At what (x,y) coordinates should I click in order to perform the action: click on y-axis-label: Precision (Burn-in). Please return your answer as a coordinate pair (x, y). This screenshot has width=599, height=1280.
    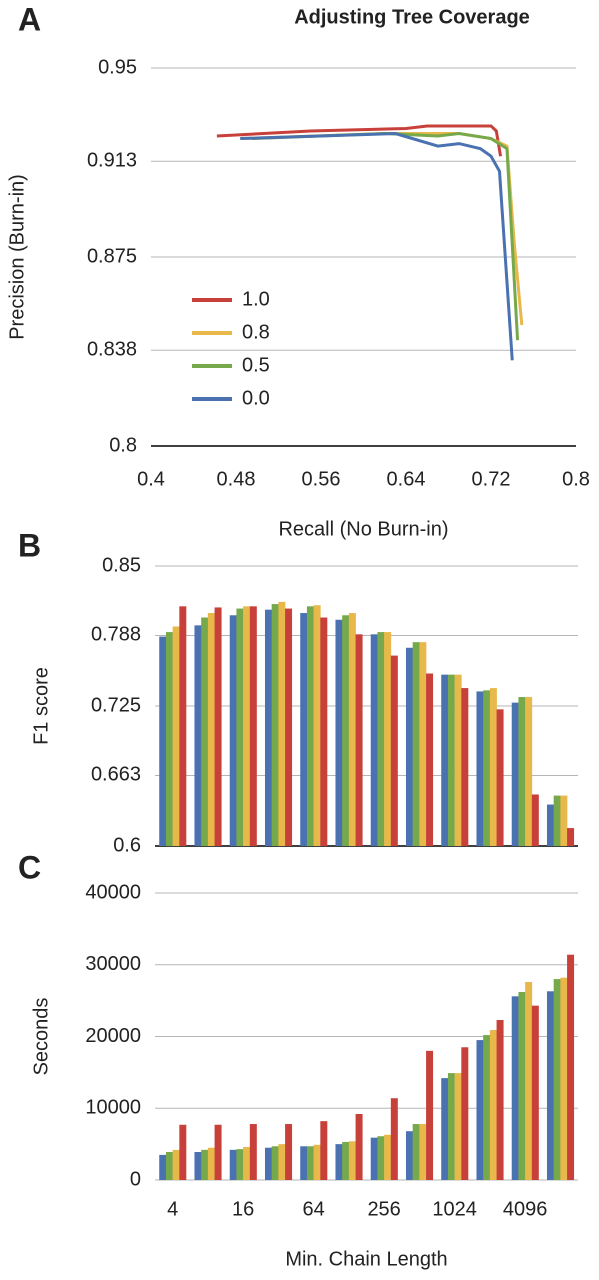
    Looking at the image, I should click on (17, 257).